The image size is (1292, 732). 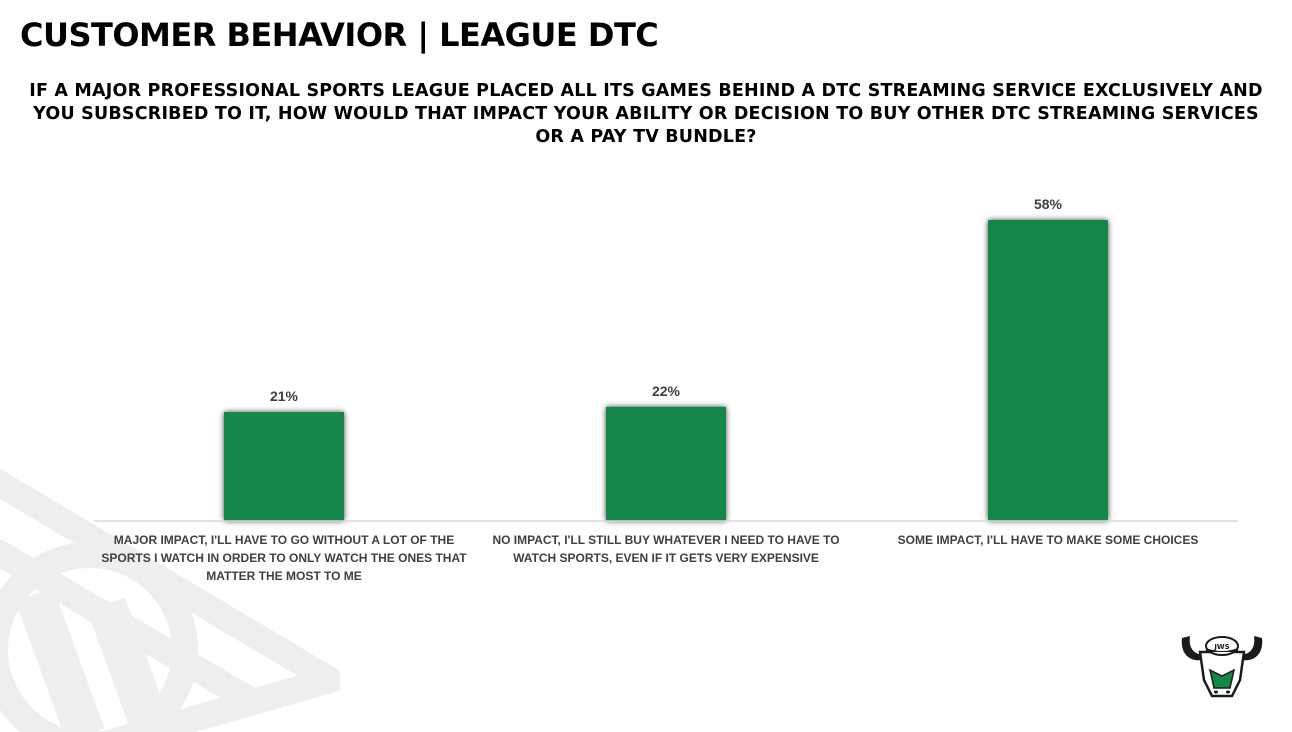 I want to click on page-title: CUSTOMER BEHAVIOR | LEAGUE DTC, so click(x=339, y=35).